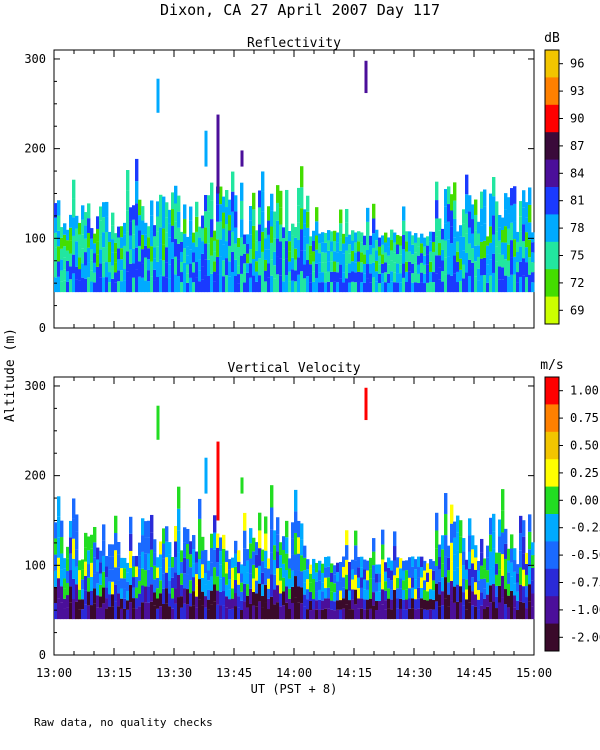 The image size is (600, 750). What do you see at coordinates (218, 154) in the screenshot?
I see `echo-feature` at bounding box center [218, 154].